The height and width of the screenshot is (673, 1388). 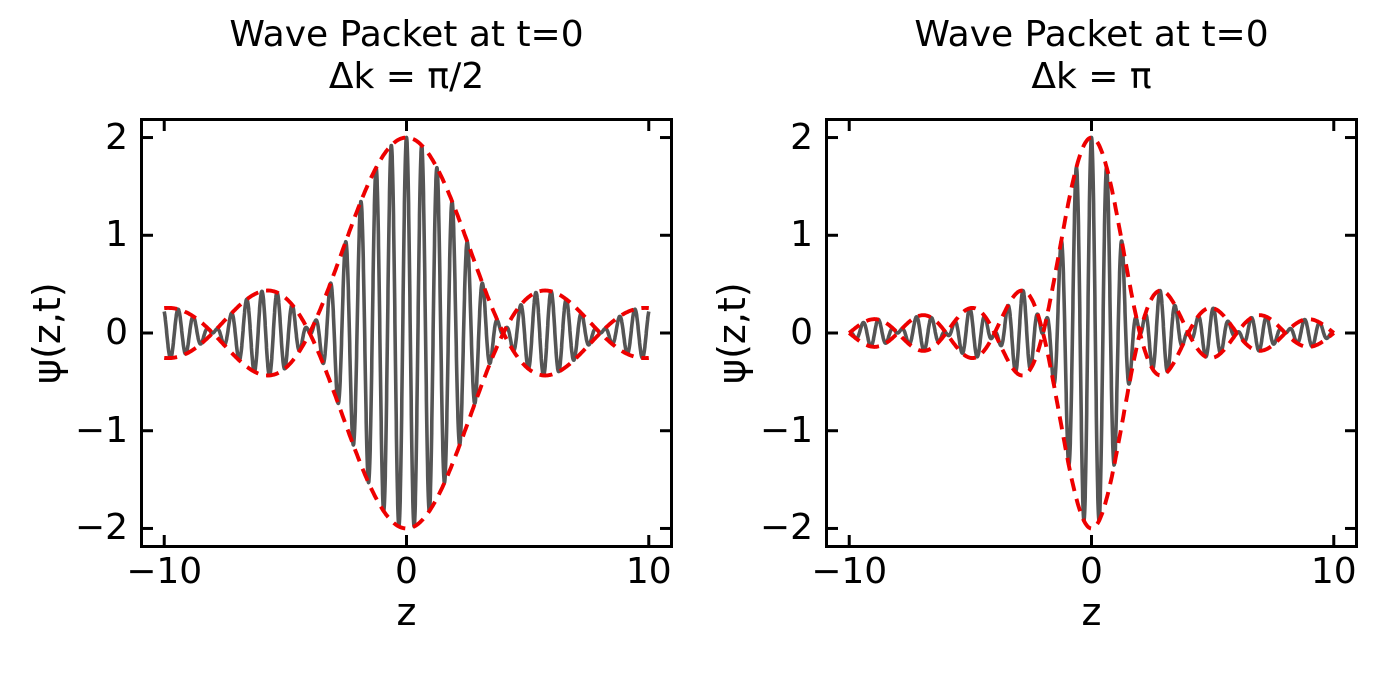 What do you see at coordinates (406, 76) in the screenshot?
I see `plot-left-title-line2: Δk = π/2` at bounding box center [406, 76].